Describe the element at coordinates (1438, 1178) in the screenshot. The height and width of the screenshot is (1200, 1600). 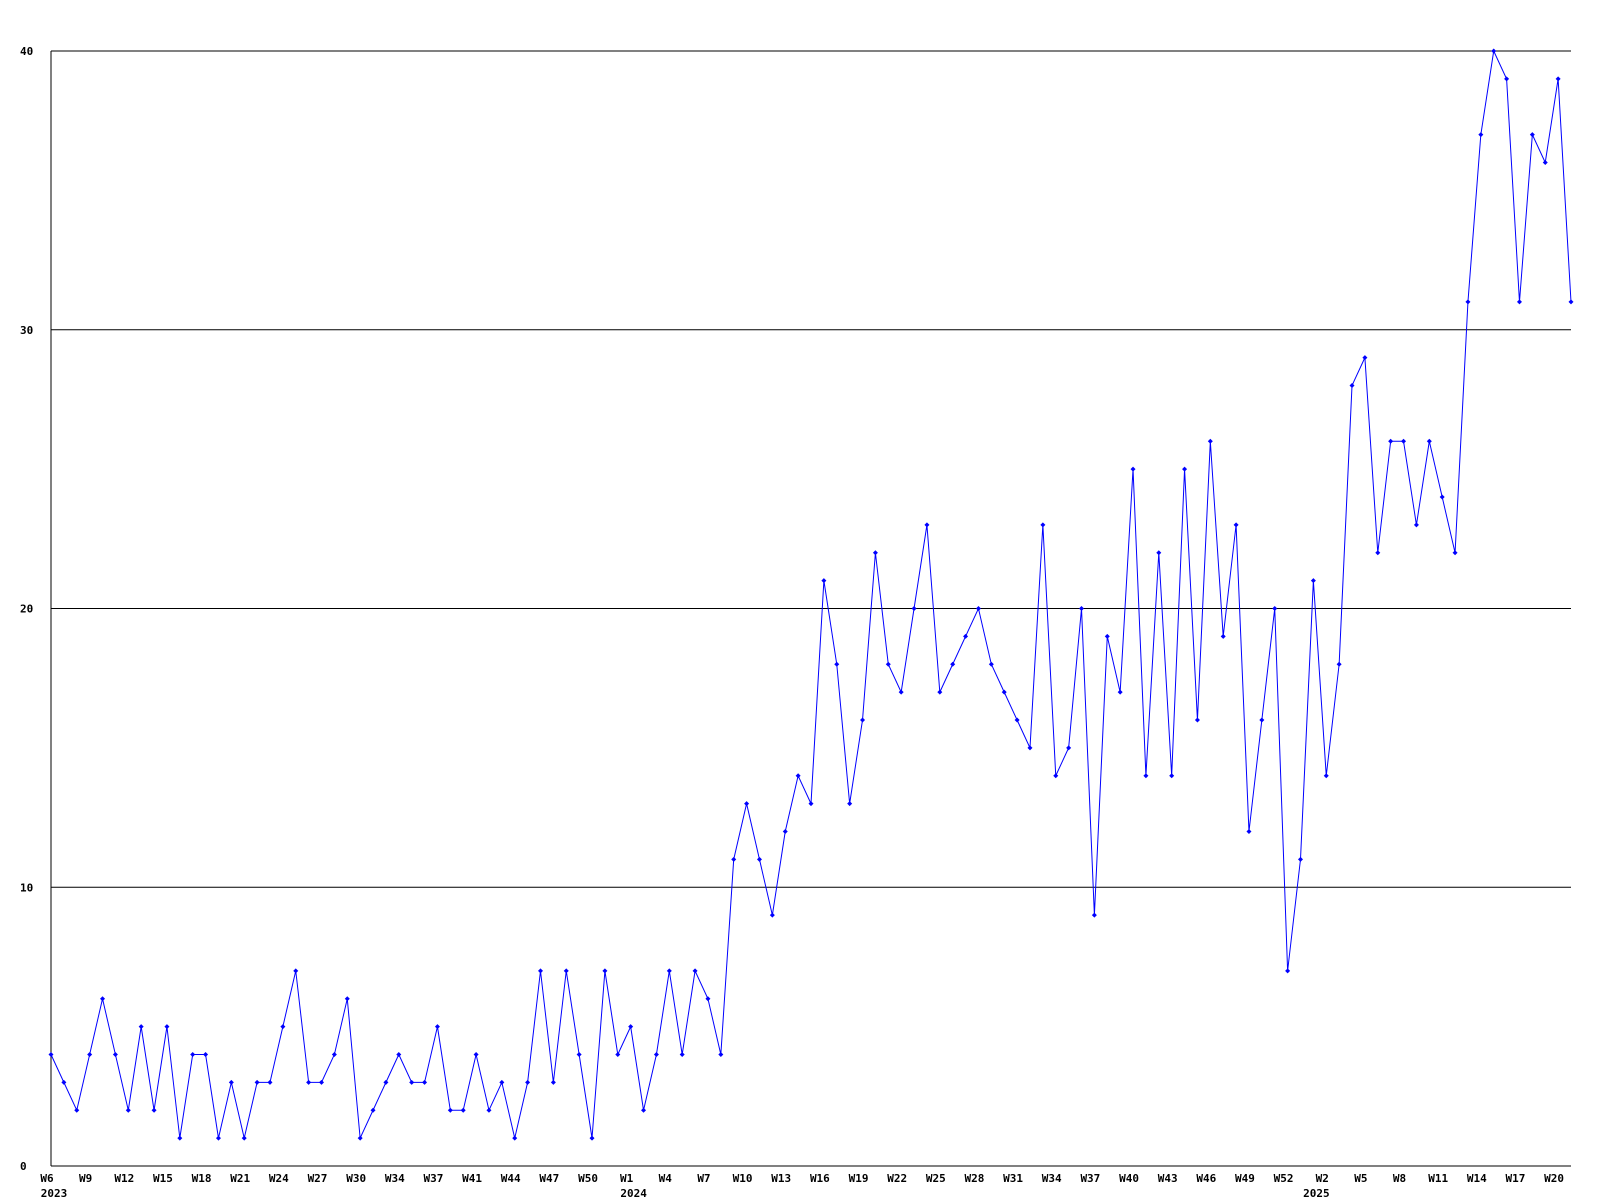
I see `x-tick-label: W11` at that location.